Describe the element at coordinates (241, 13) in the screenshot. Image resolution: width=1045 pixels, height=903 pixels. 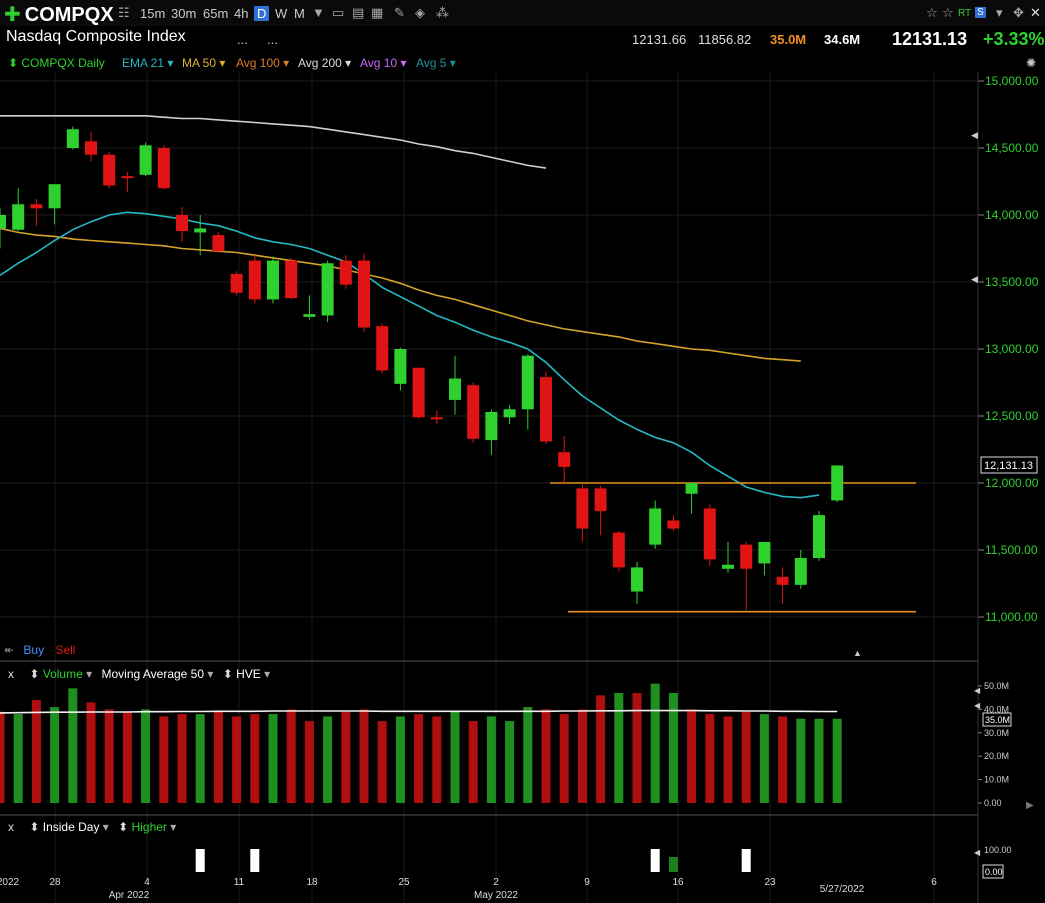
I see `tf-4h: 4h` at that location.